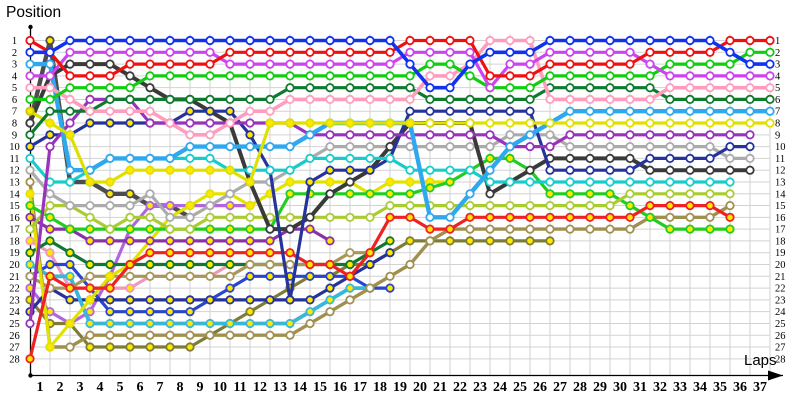 The width and height of the screenshot is (800, 405). I want to click on svg-text: 34, so click(700, 387).